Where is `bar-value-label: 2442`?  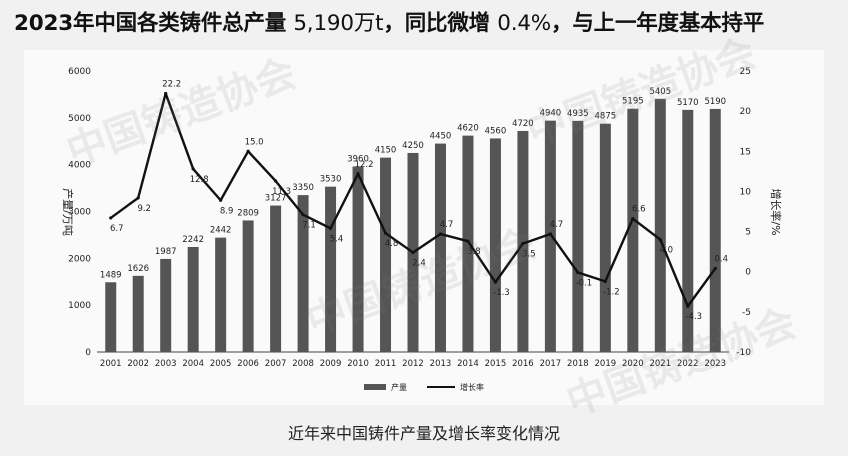
bar-value-label: 2442 is located at coordinates (221, 231).